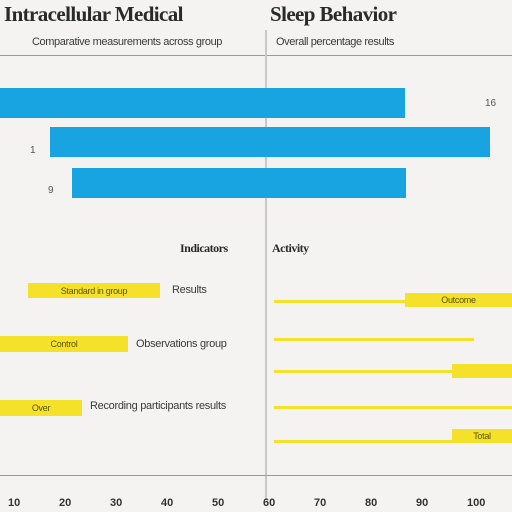  I want to click on x-tick-label: 100, so click(476, 503).